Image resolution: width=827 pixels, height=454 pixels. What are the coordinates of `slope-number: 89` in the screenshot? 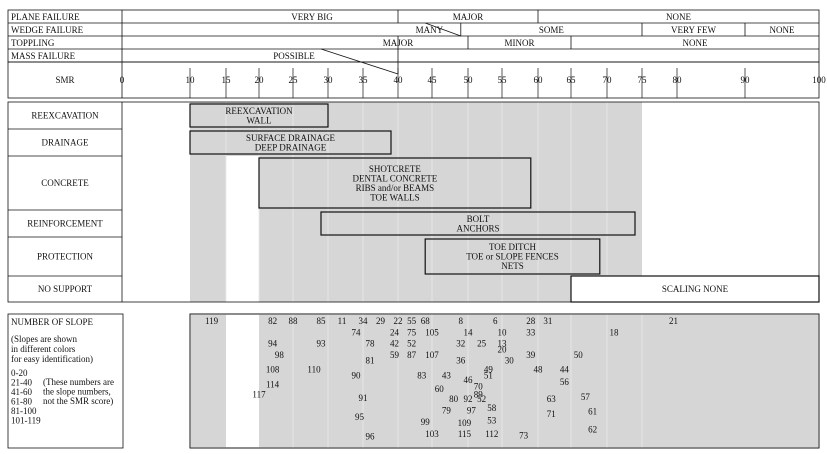 It's located at (479, 395).